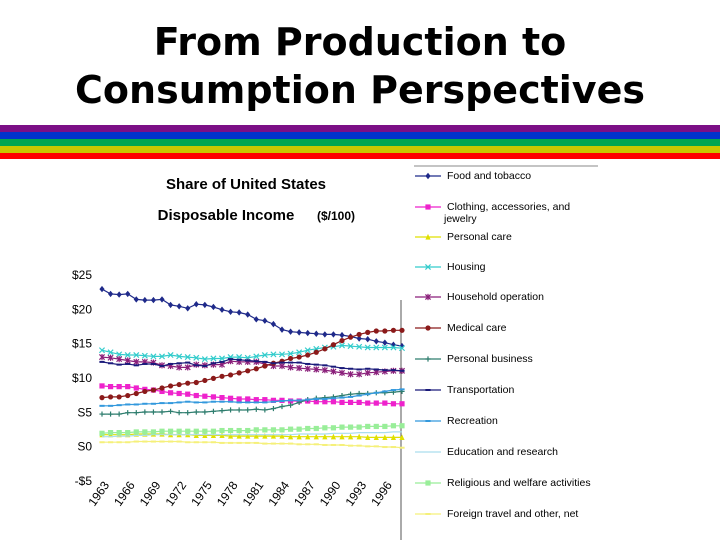 The image size is (720, 540). Describe the element at coordinates (473, 176) in the screenshot. I see `legend-item: Food and tobacco` at that location.